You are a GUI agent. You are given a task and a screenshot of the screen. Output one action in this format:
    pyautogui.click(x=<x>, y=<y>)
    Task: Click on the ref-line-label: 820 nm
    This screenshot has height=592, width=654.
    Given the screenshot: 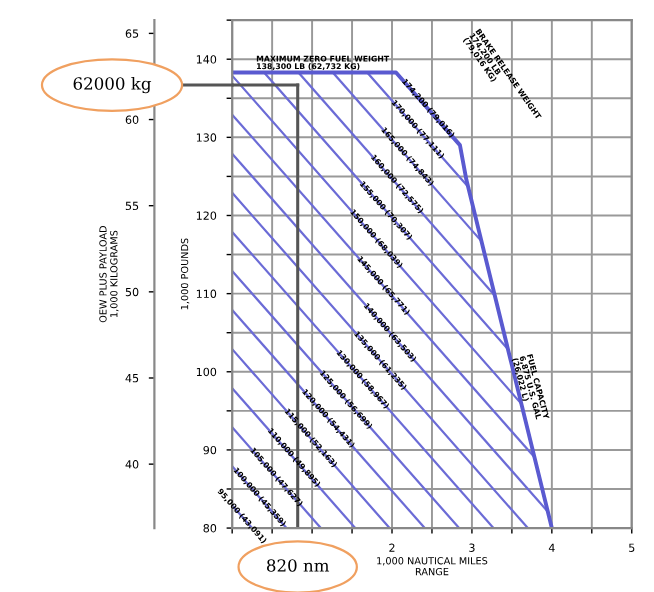 What is the action you would take?
    pyautogui.click(x=298, y=565)
    